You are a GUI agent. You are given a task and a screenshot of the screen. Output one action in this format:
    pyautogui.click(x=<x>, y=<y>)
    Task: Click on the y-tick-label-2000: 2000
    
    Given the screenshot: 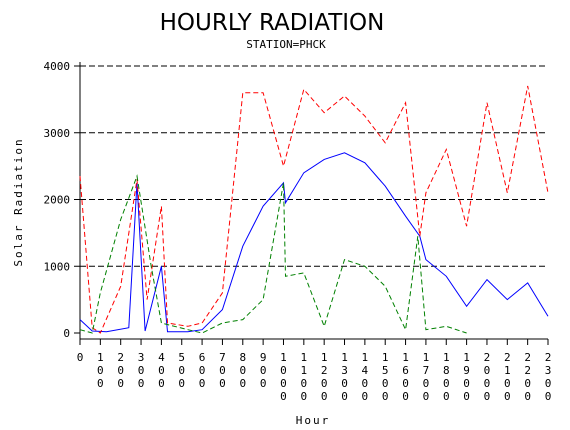 What is the action you would take?
    pyautogui.click(x=57, y=200)
    